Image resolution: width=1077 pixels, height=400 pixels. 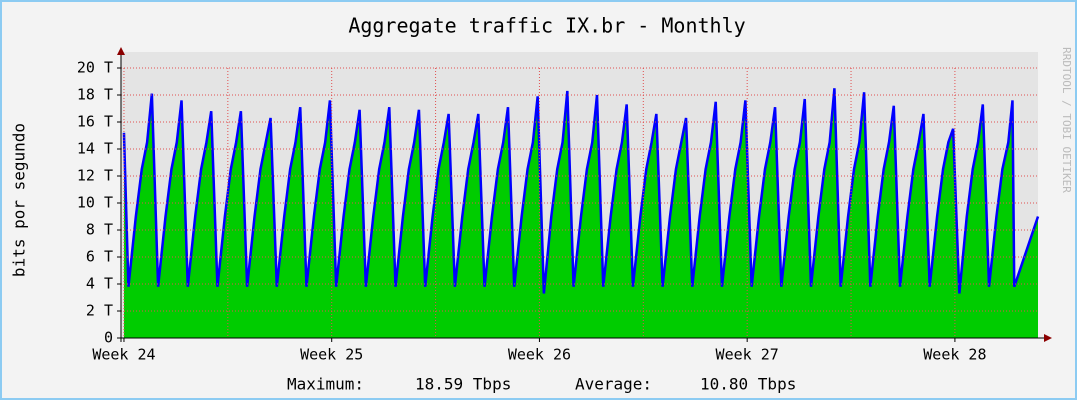 What do you see at coordinates (95, 122) in the screenshot?
I see `y-tick-label: 16 T` at bounding box center [95, 122].